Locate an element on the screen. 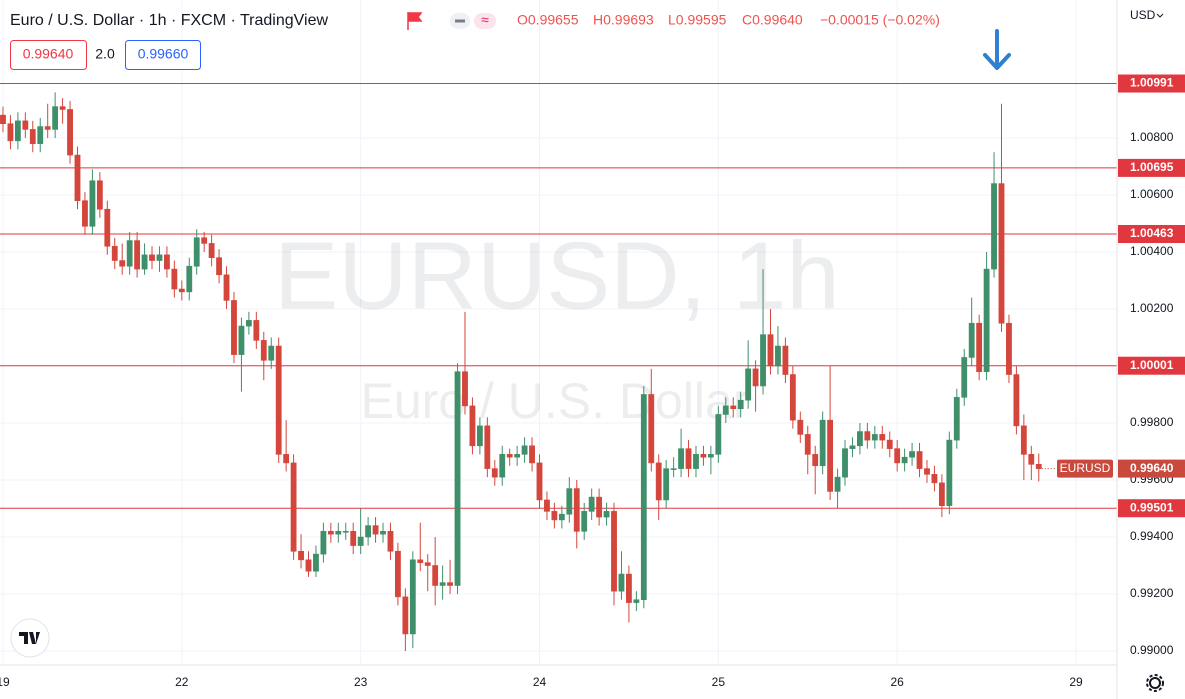  last-price-tag is located at coordinates (1151, 468).